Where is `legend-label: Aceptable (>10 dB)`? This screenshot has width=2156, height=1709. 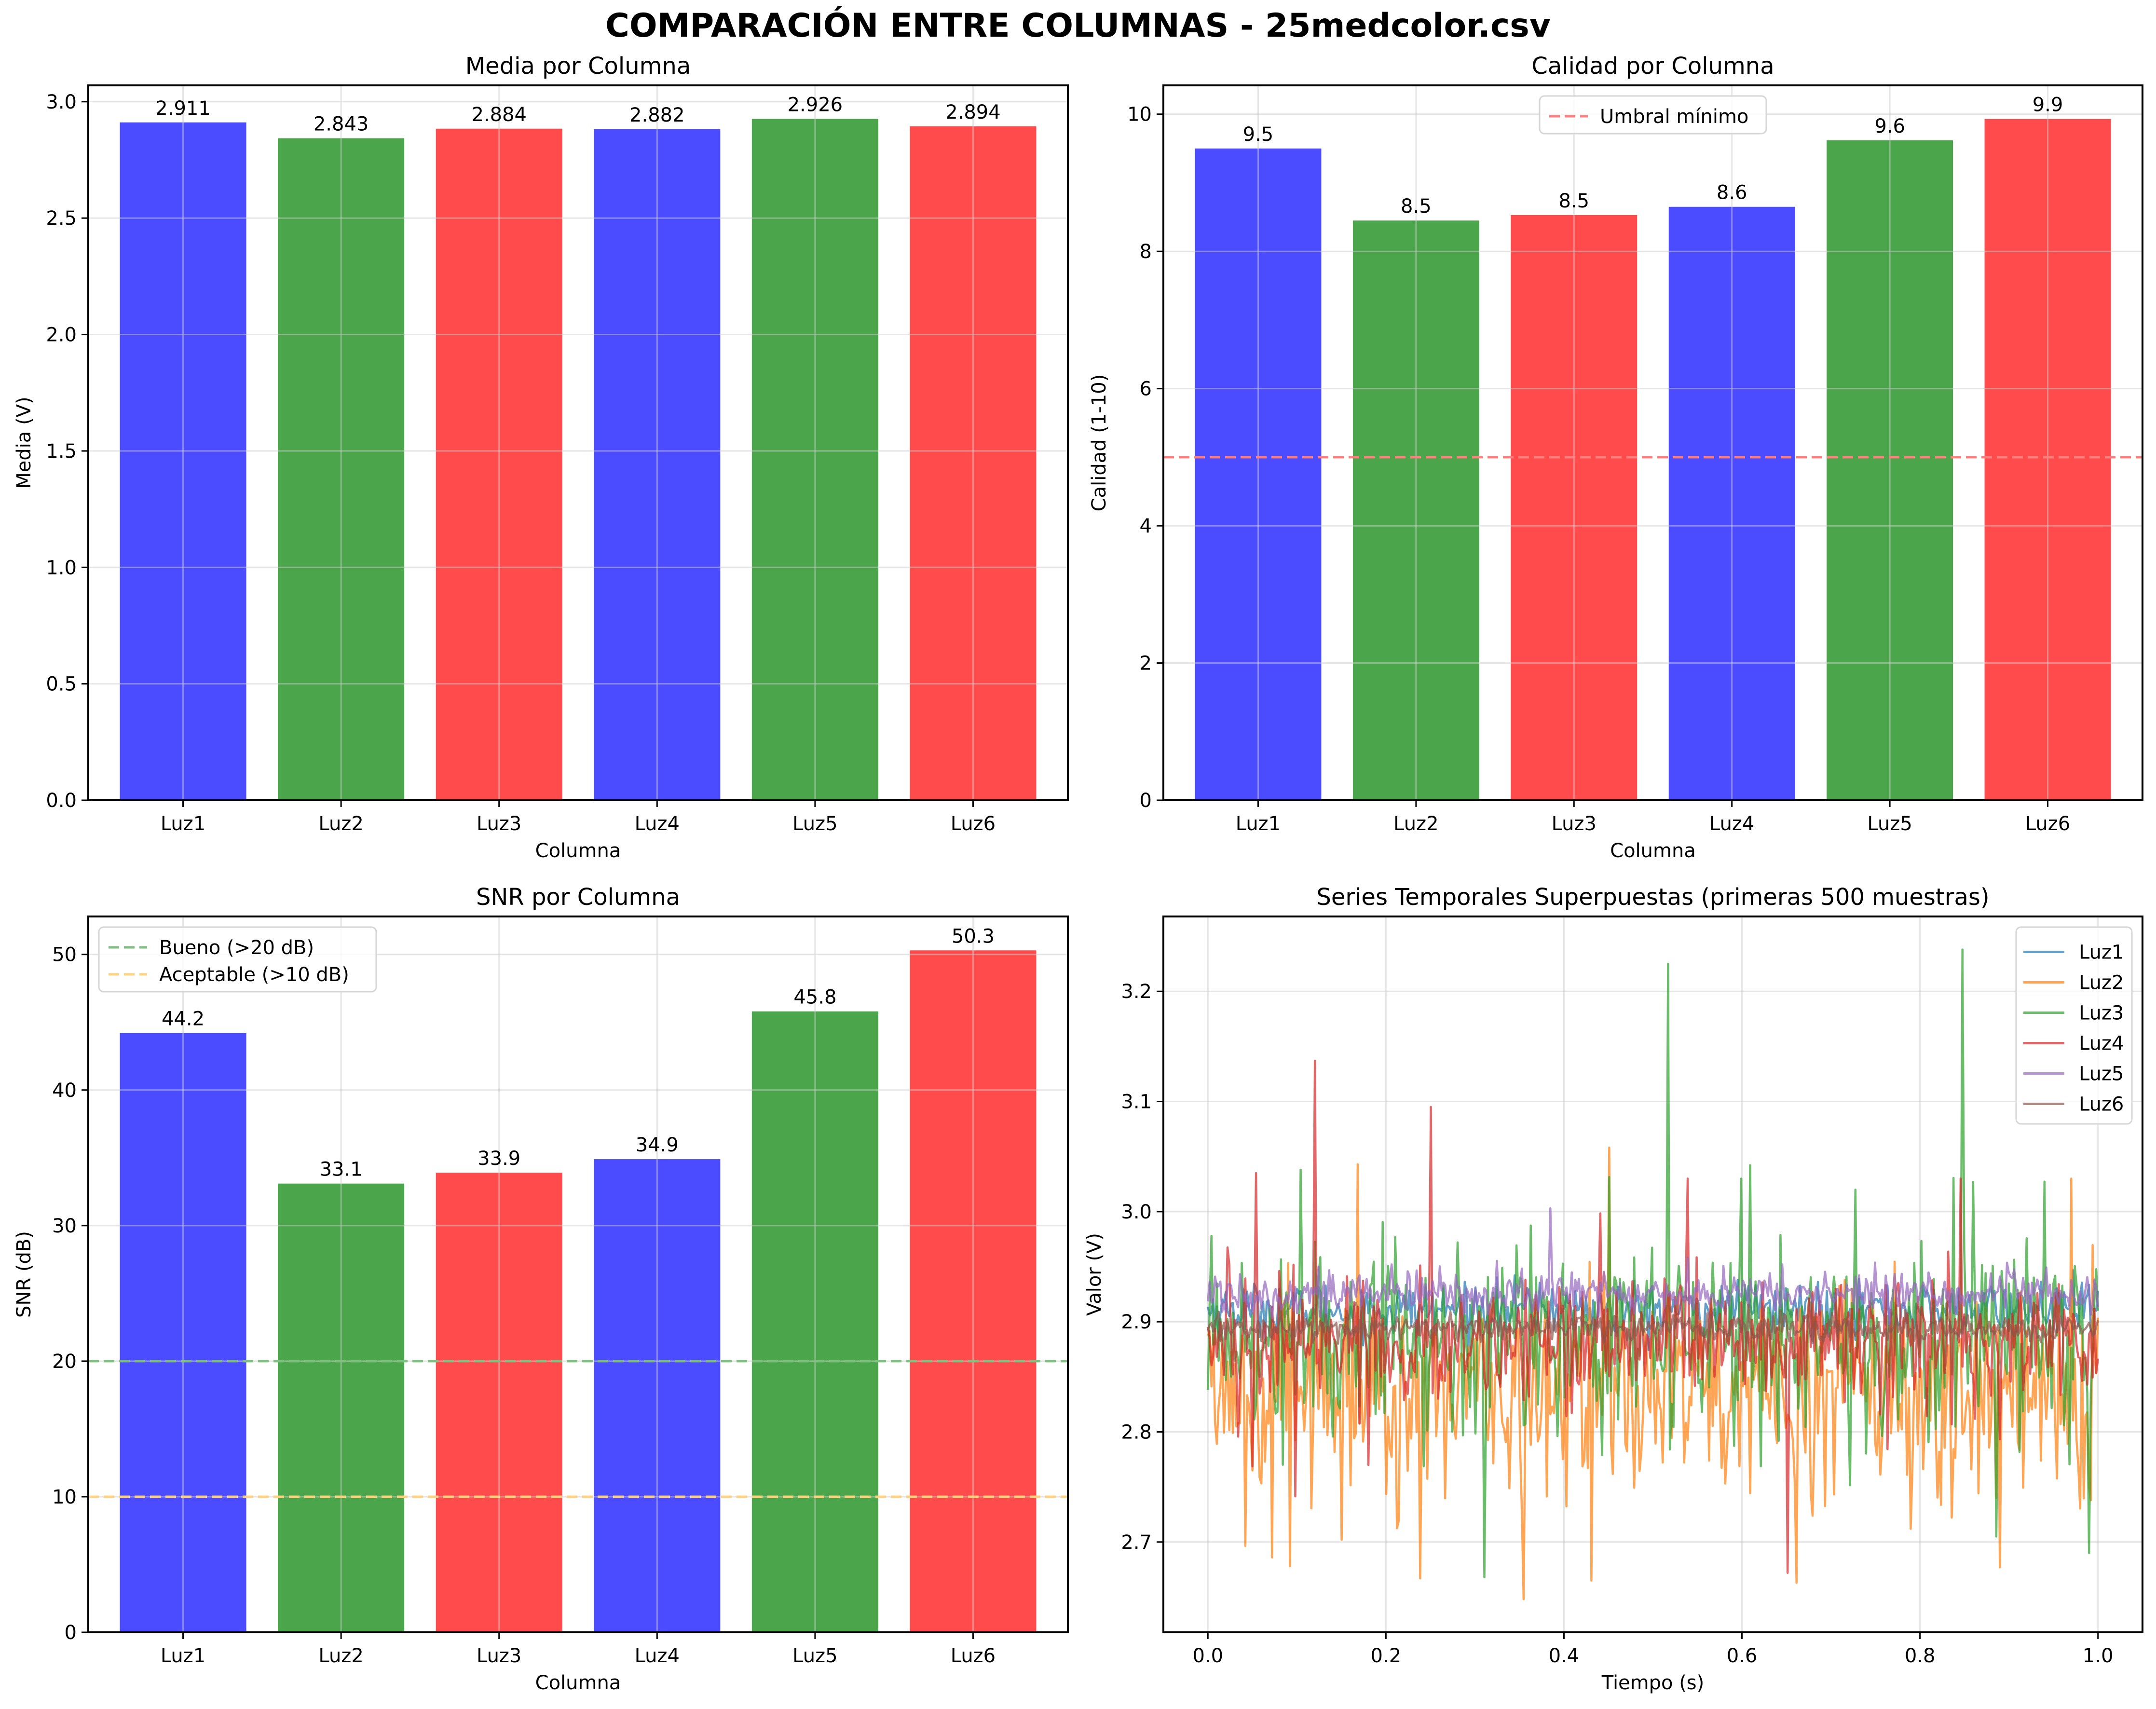 legend-label: Aceptable (>10 dB) is located at coordinates (254, 975).